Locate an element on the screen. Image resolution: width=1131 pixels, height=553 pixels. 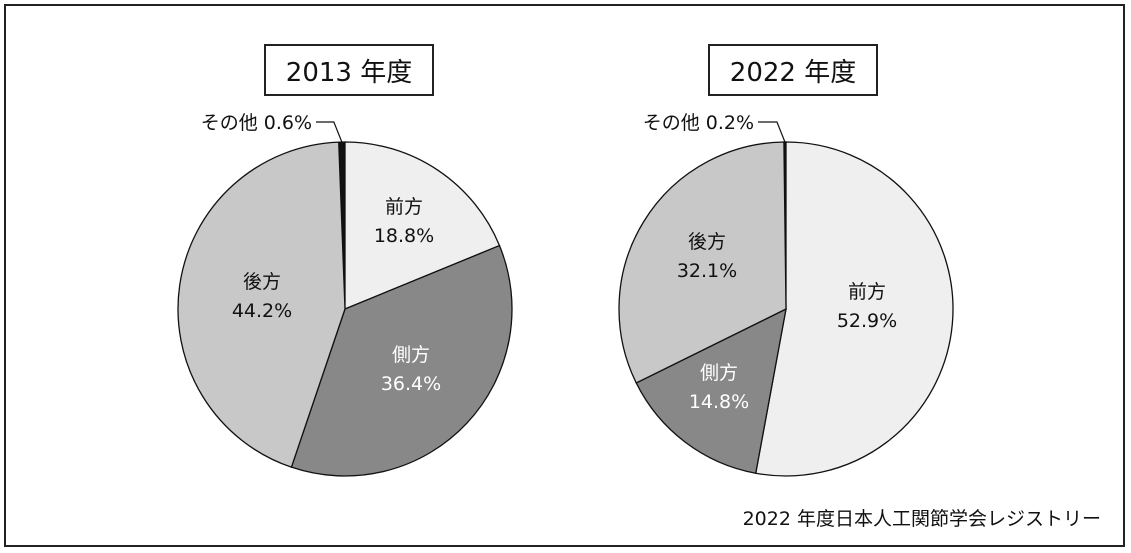
pie1-slice-後方 is located at coordinates (702, 262).